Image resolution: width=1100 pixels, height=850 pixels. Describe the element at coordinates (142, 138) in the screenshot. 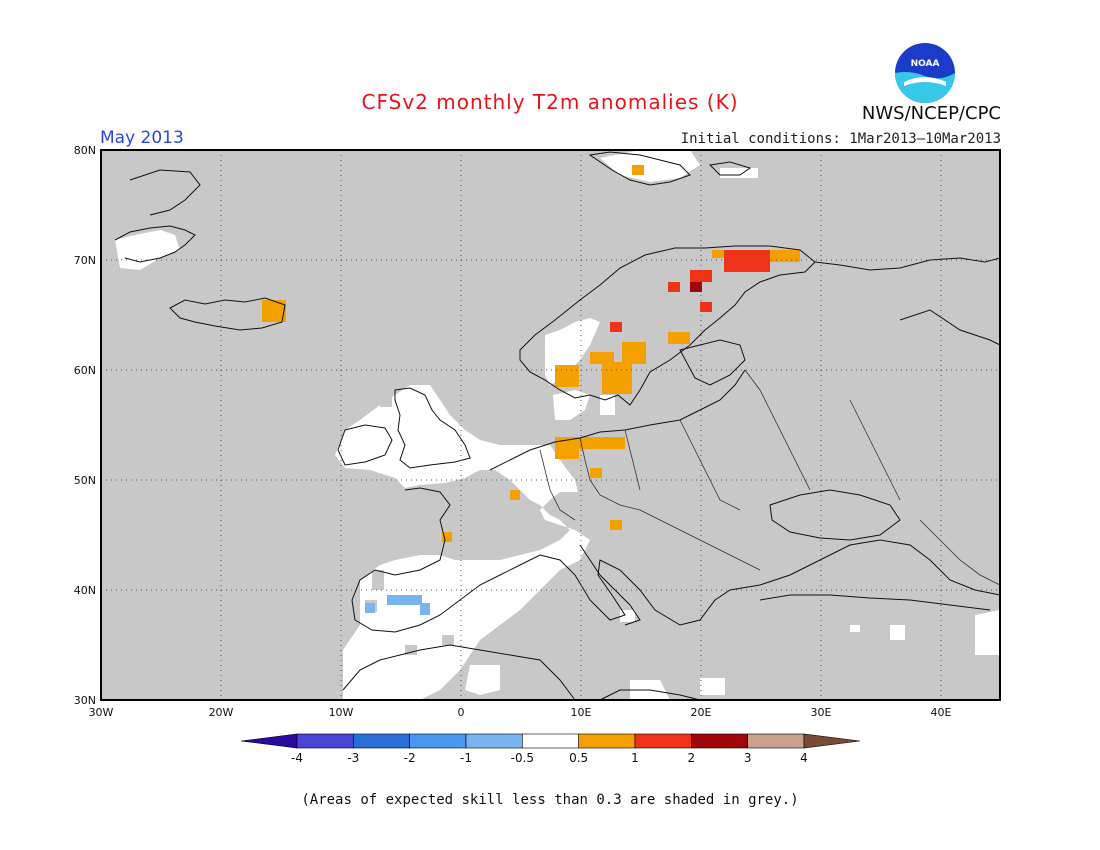

I see `month-label: May 2013` at that location.